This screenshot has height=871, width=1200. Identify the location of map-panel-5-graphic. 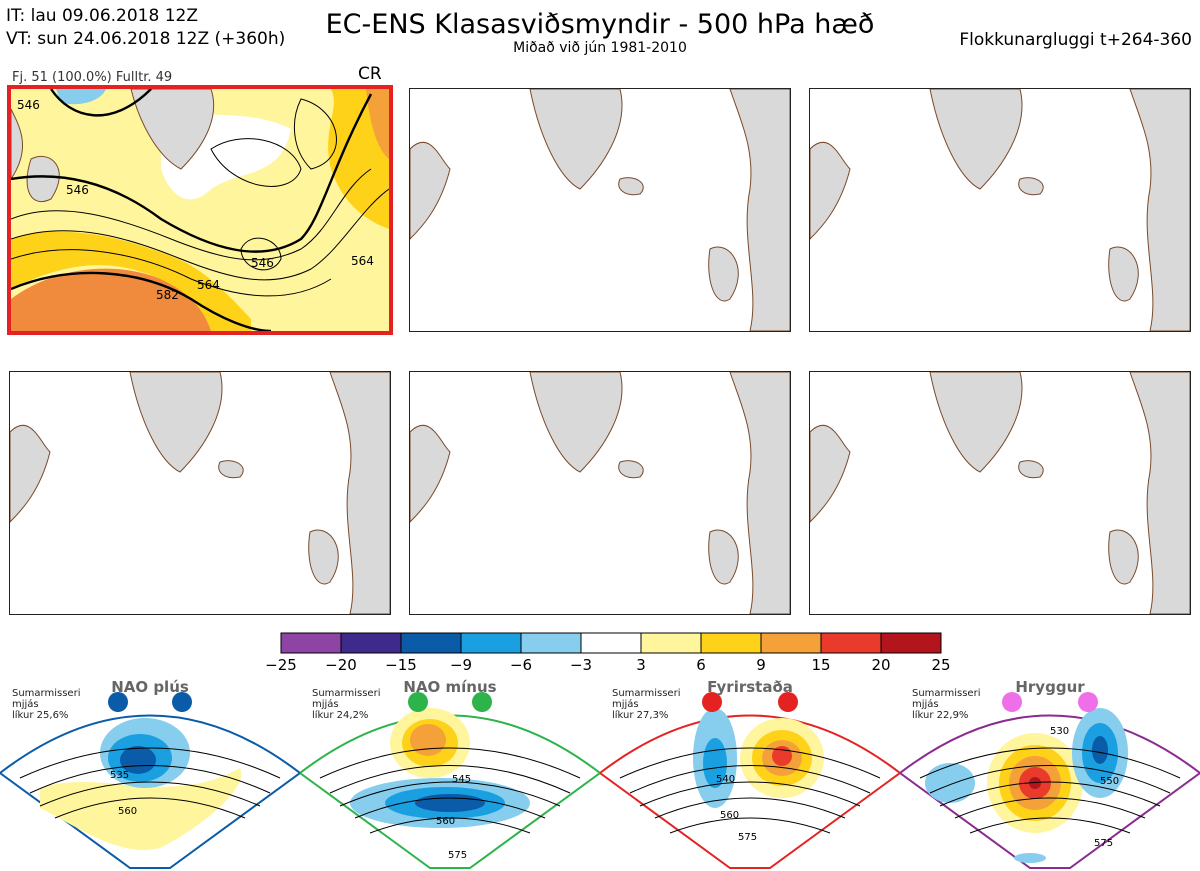
(600, 493).